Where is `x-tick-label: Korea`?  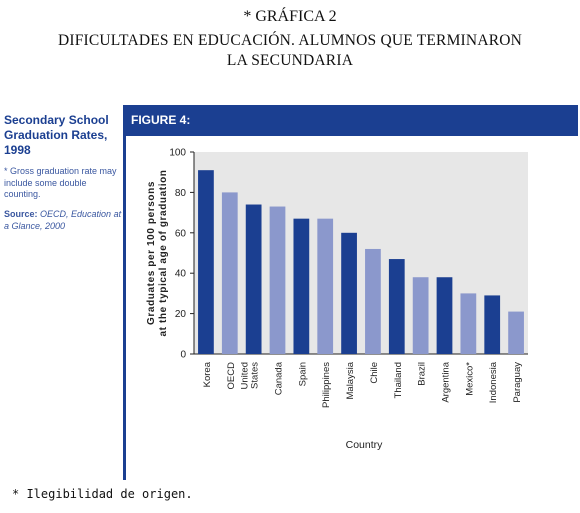 x-tick-label: Korea is located at coordinates (207, 374).